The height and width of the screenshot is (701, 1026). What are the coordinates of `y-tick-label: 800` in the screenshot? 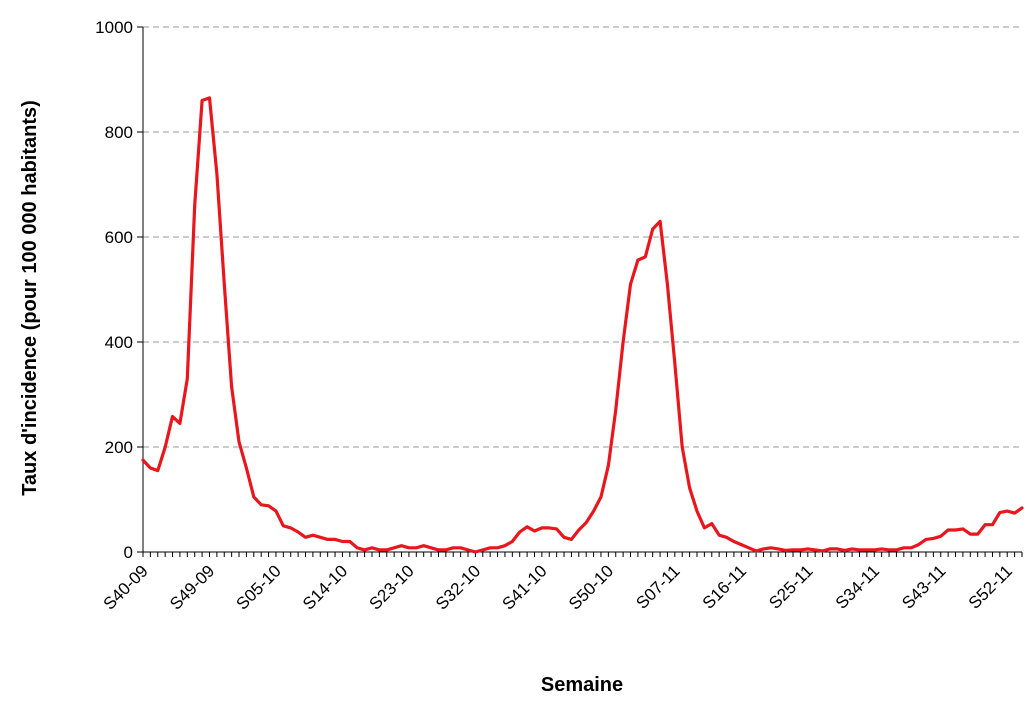 It's located at (119, 132).